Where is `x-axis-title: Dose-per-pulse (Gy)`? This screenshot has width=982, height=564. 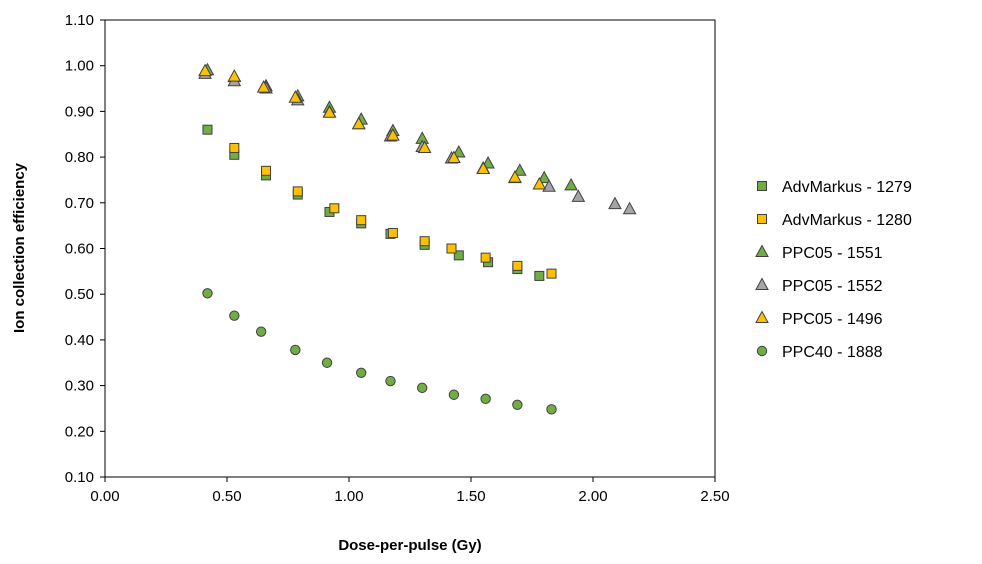 x-axis-title: Dose-per-pulse (Gy) is located at coordinates (409, 545).